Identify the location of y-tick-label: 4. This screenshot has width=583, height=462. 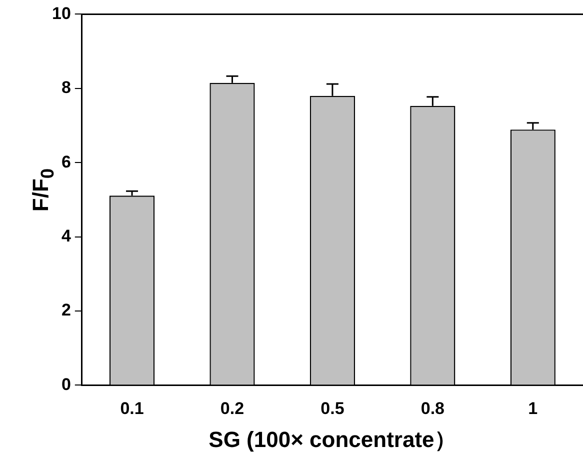
(66, 236).